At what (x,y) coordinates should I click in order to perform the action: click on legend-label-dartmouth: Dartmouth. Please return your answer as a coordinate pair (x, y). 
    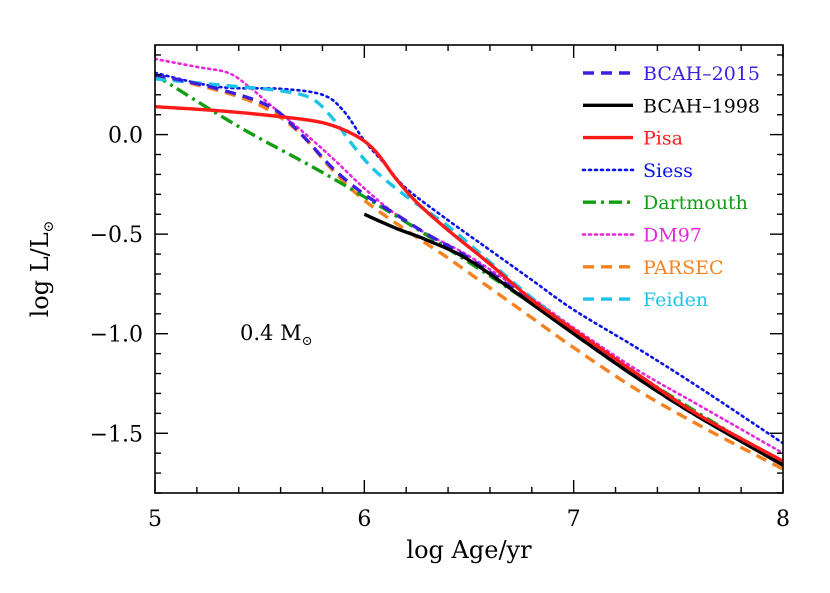
    Looking at the image, I should click on (695, 203).